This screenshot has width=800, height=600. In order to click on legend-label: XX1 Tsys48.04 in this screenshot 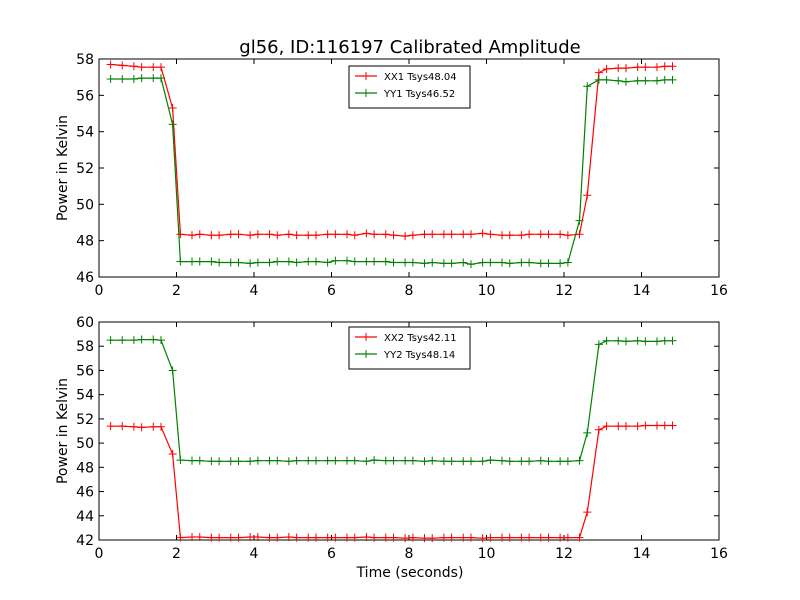, I will do `click(420, 77)`.